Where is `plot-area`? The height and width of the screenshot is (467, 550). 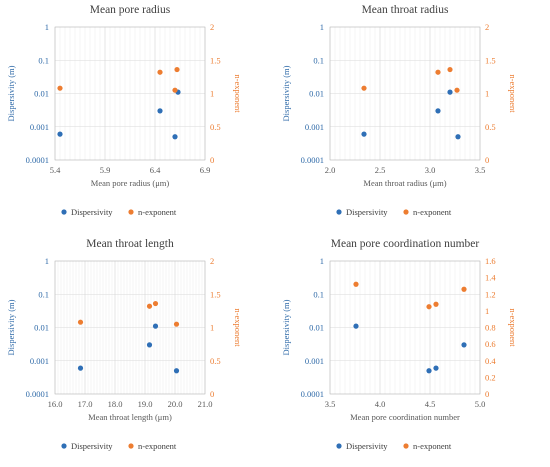
plot-area is located at coordinates (130, 93).